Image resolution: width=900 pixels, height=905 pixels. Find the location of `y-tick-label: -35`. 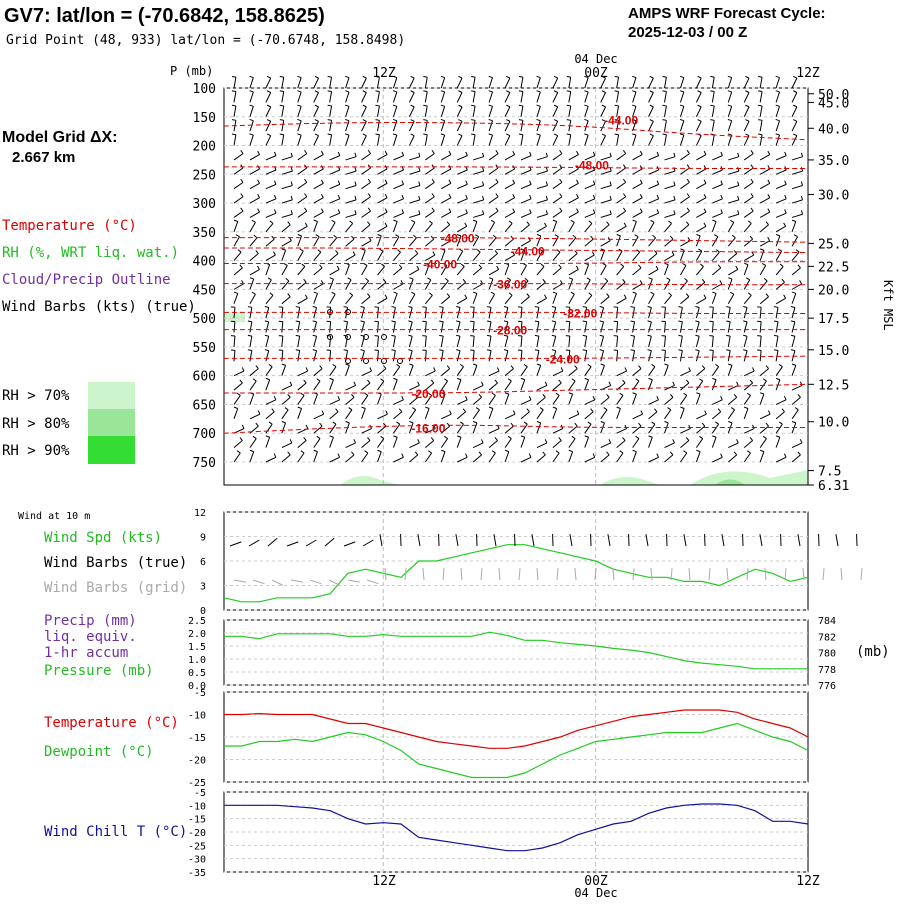

y-tick-label: -35 is located at coordinates (197, 873).